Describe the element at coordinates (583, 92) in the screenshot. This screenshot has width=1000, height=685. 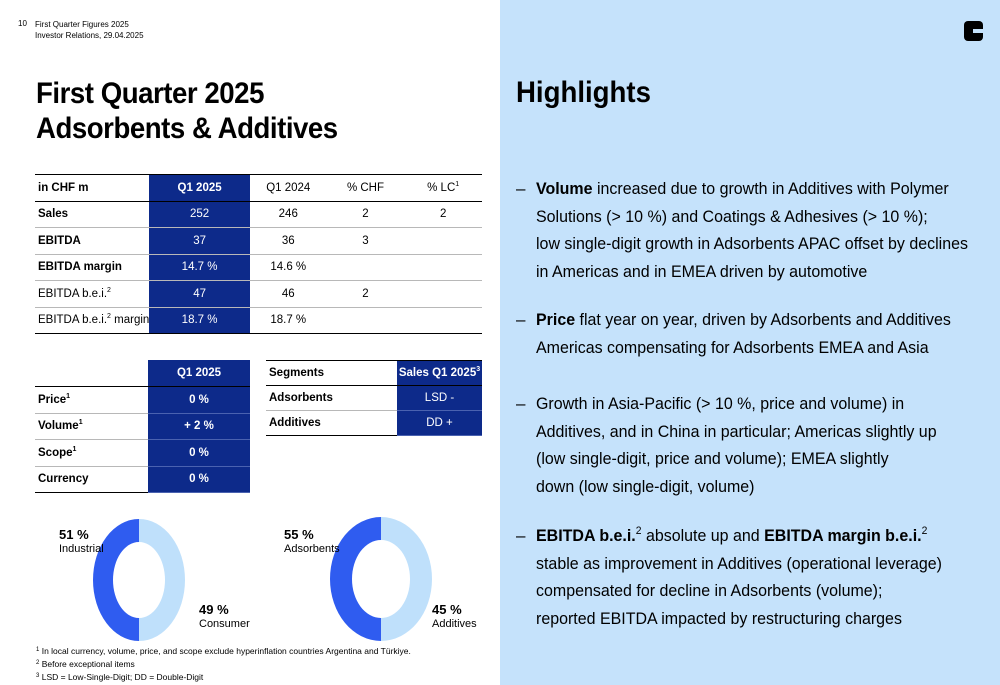
I see `highlights-title: Highlights` at that location.